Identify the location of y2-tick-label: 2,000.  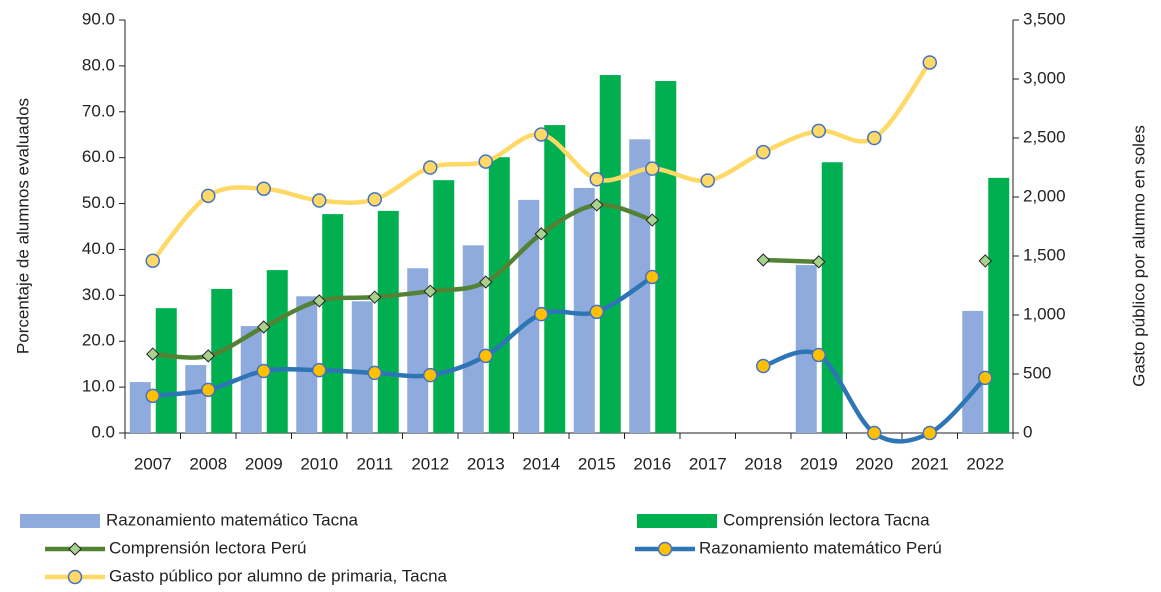
(1044, 195).